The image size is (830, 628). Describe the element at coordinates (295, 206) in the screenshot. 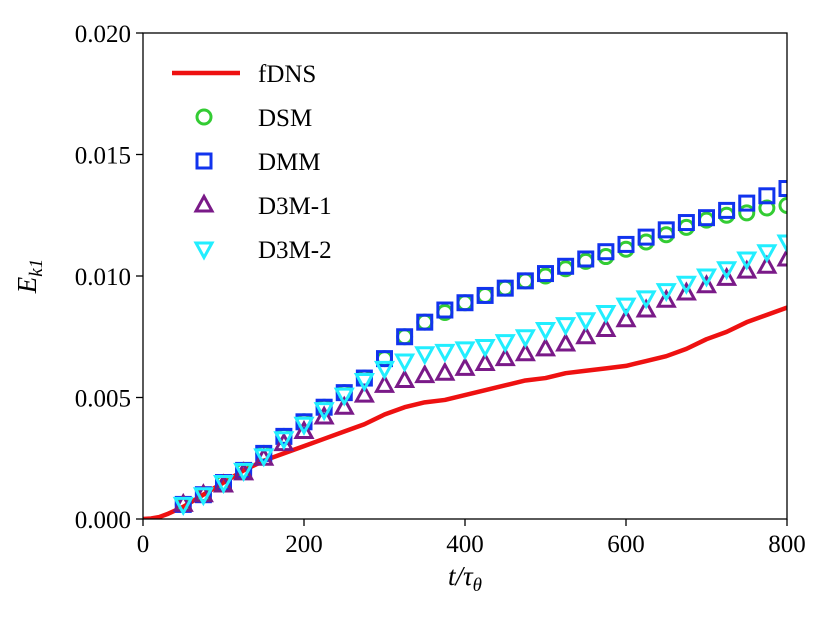

I see `legend-label: D3M-1` at that location.